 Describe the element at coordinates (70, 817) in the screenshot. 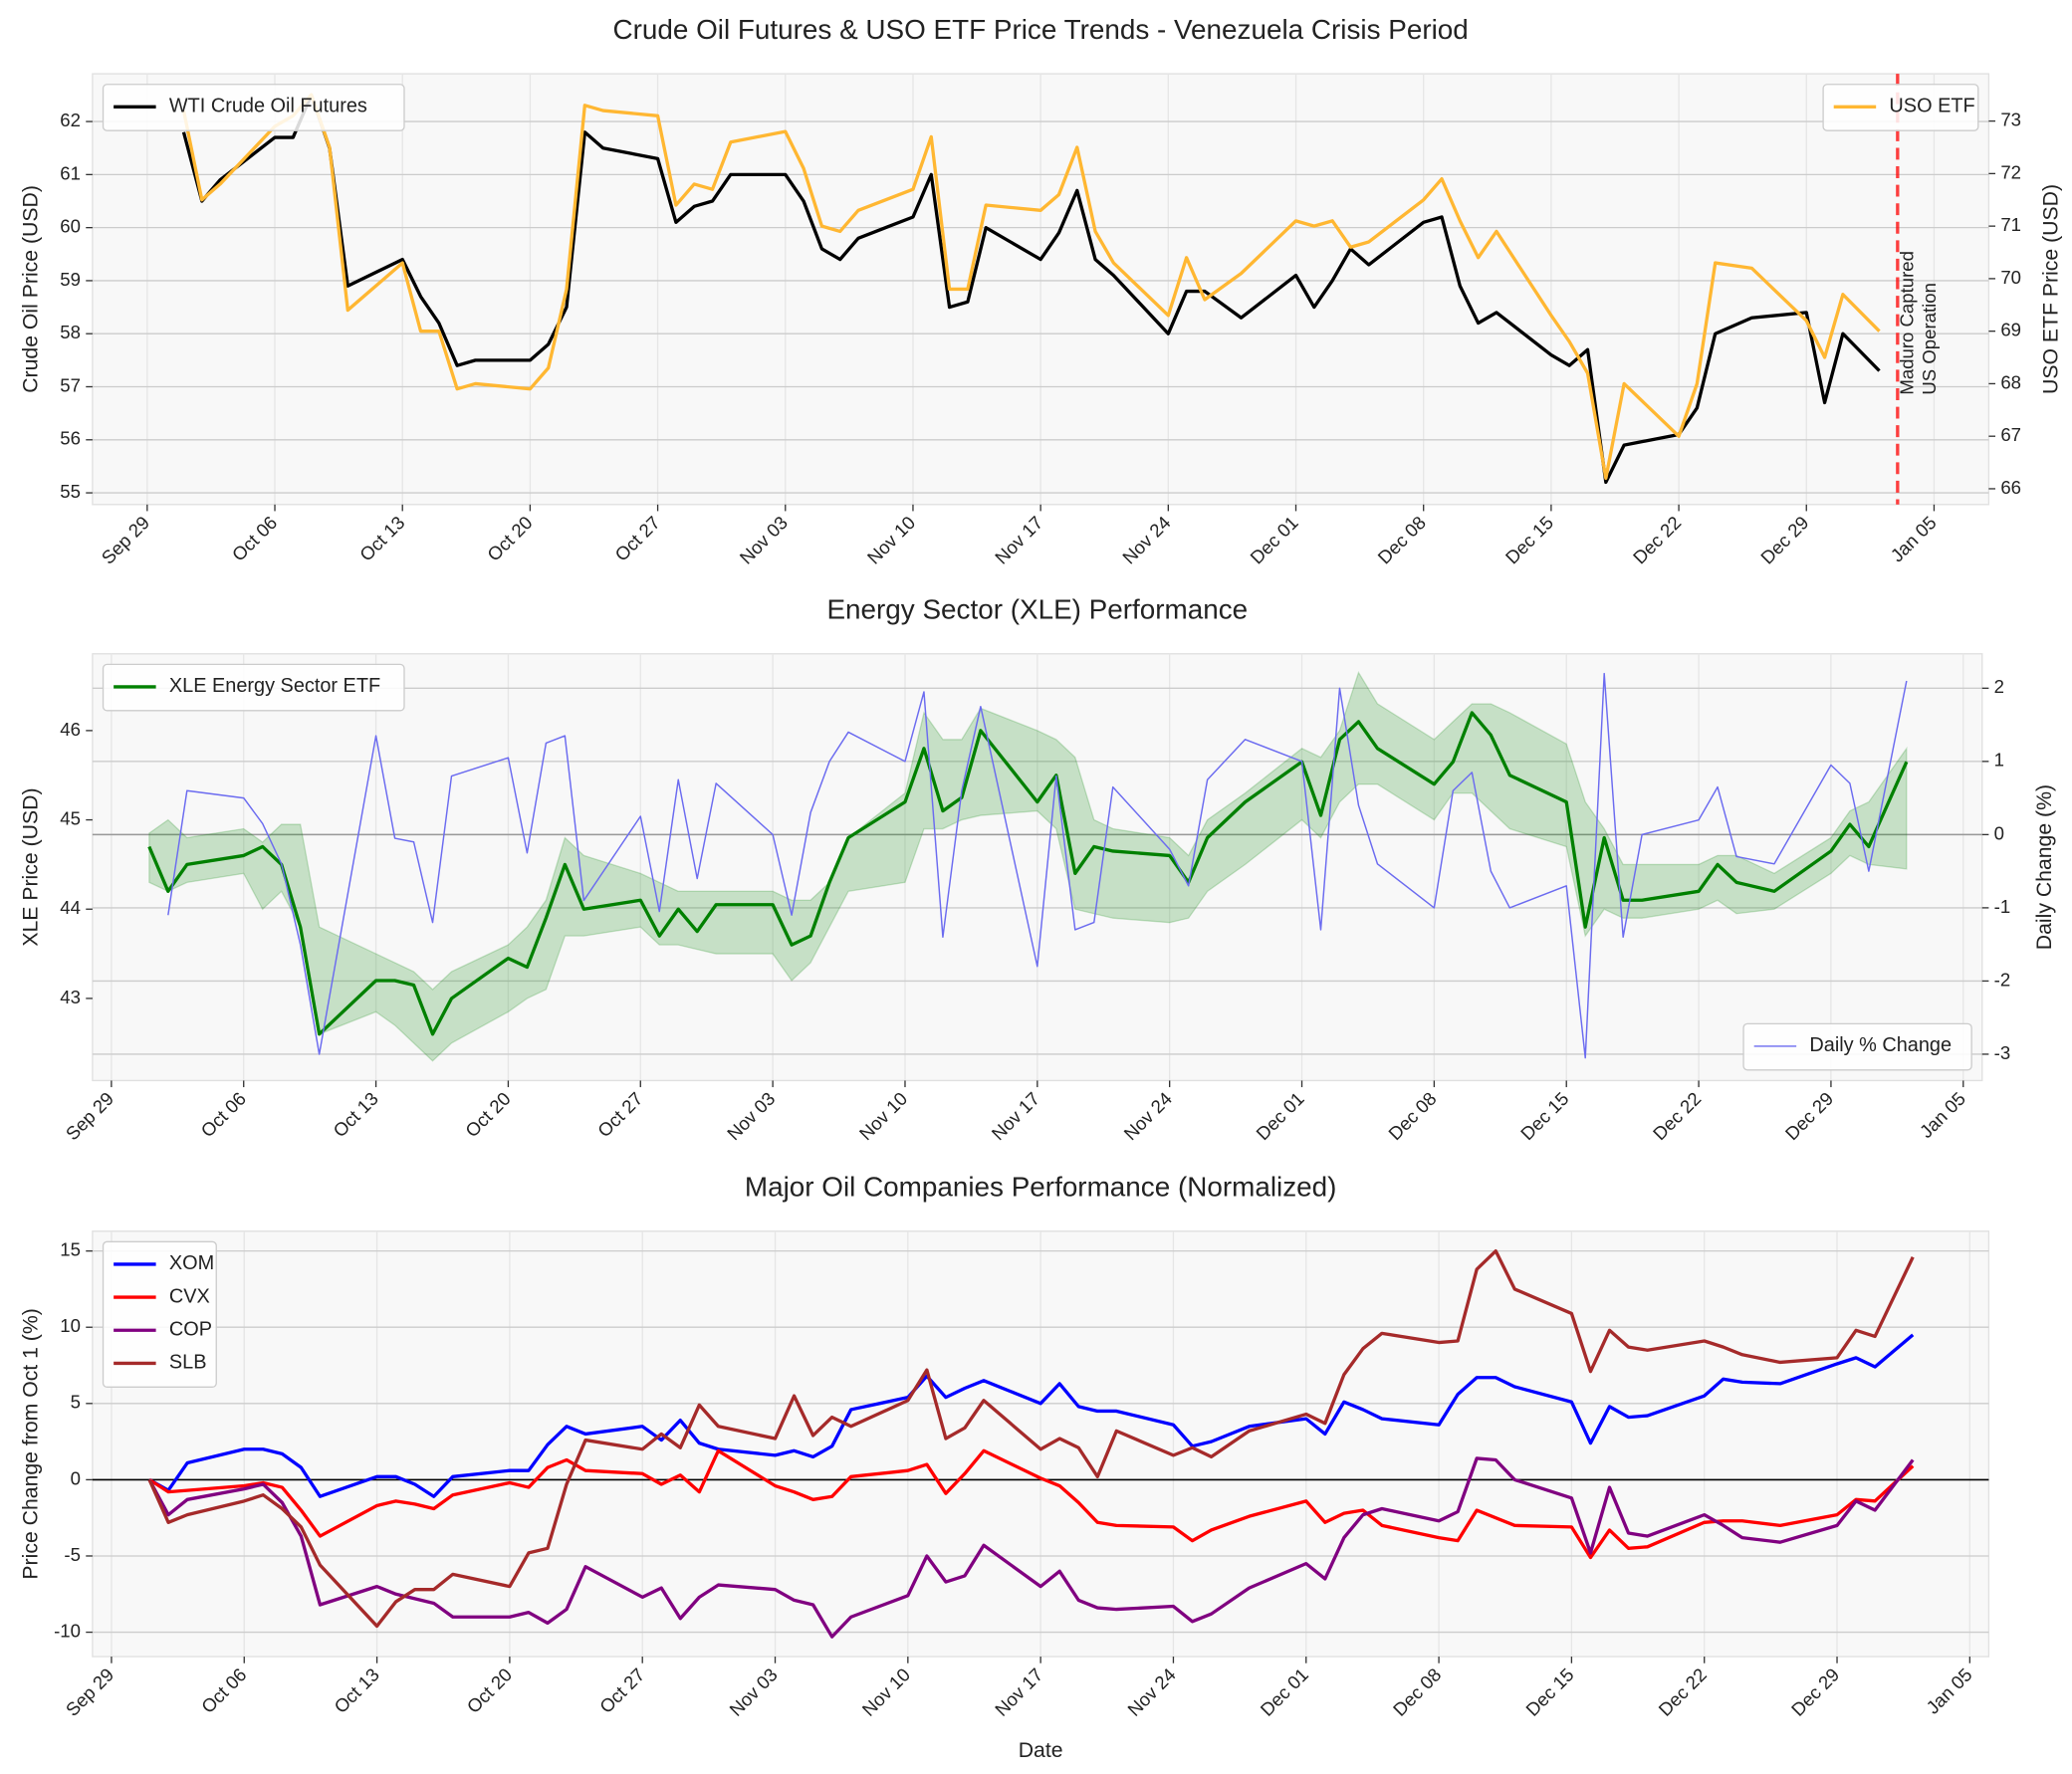

I see `y-tick-label: 45` at that location.